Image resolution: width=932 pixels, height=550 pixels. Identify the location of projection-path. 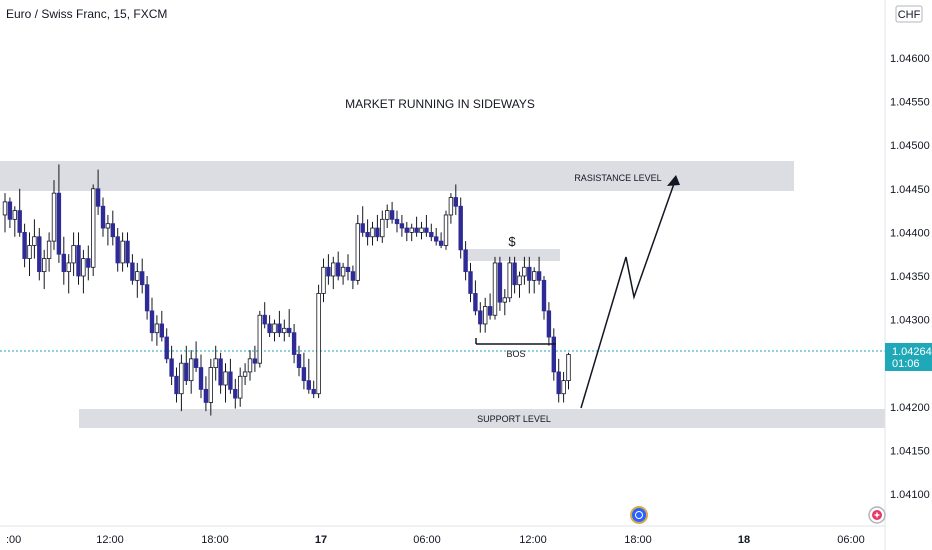
(628, 293).